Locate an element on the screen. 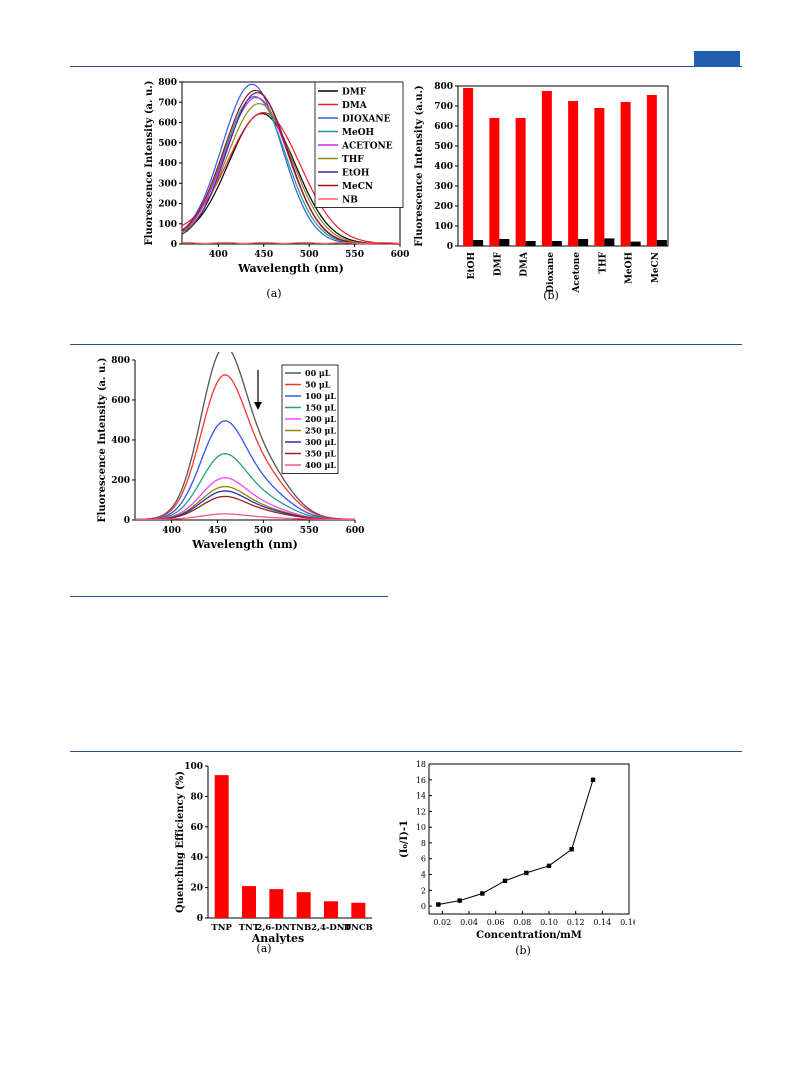  c4-xtick-label: 0.08 is located at coordinates (522, 922).